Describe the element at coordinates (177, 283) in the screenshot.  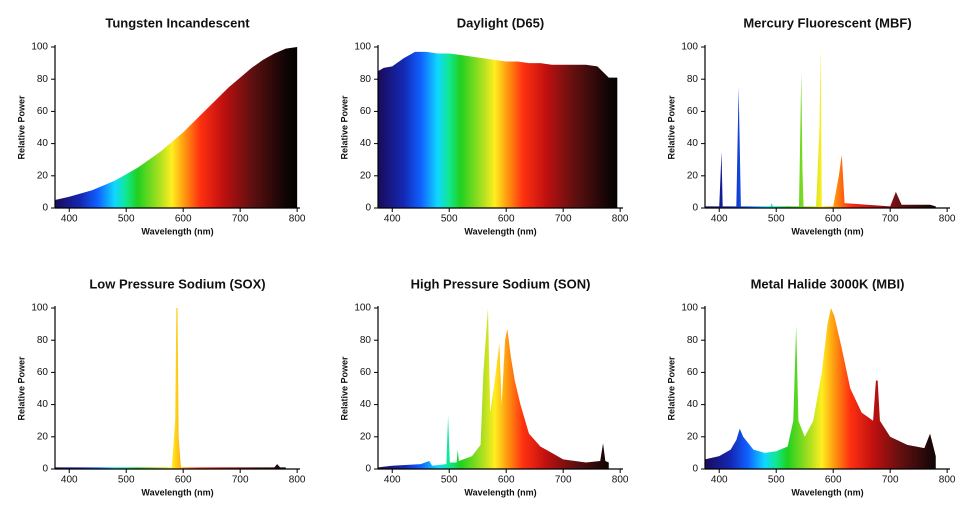
I see `chart-title: Low Pressure Sodium (SOX)` at that location.